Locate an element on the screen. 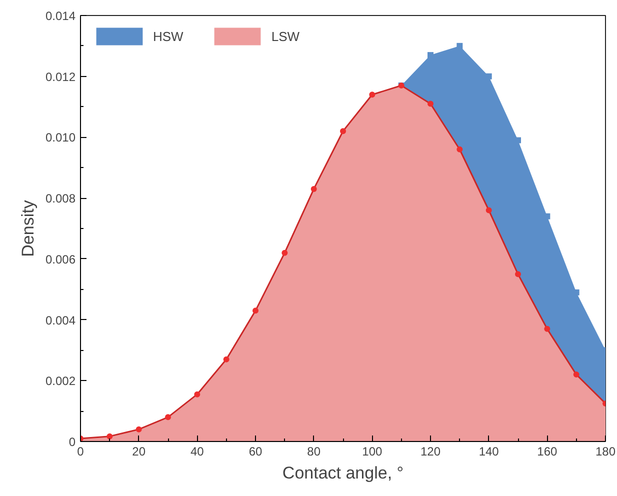  y-tick-label: 0.014 is located at coordinates (60, 16).